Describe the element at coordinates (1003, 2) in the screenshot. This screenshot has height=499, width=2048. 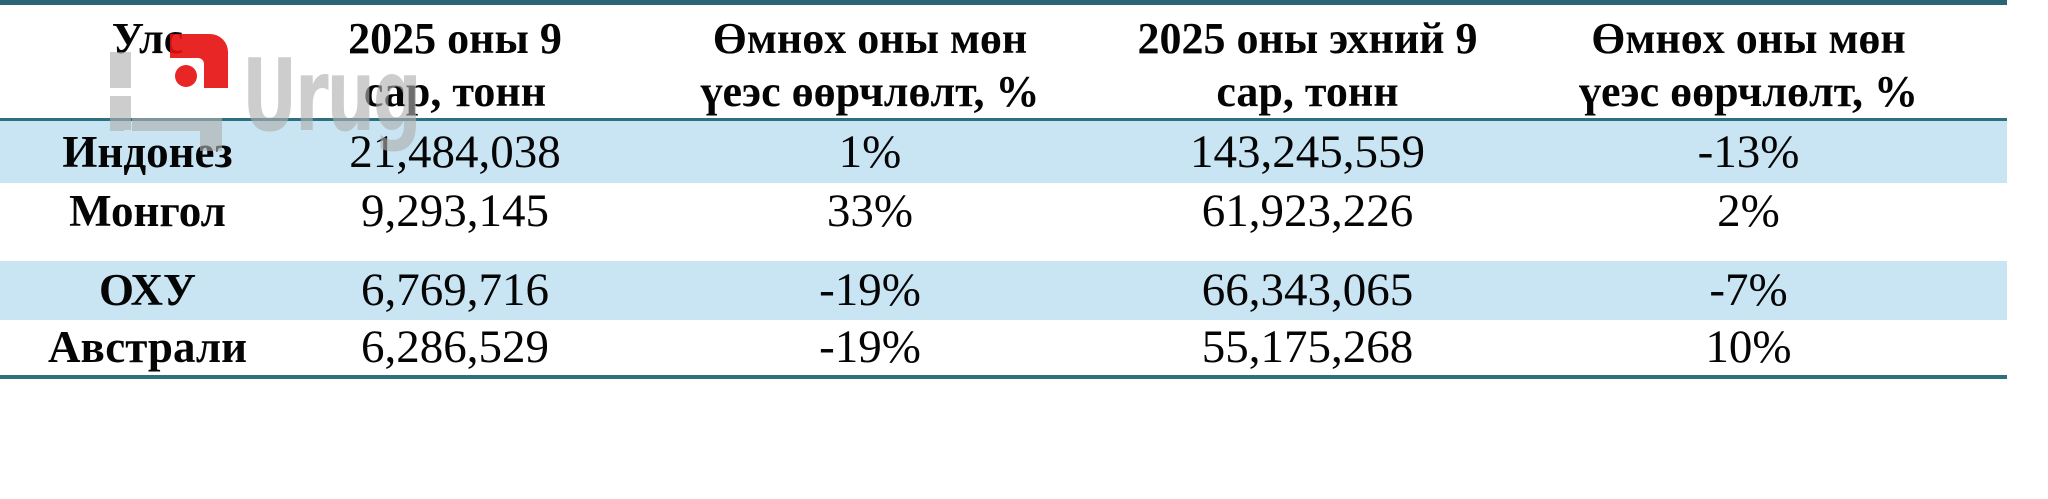
I see `table-top-border` at that location.